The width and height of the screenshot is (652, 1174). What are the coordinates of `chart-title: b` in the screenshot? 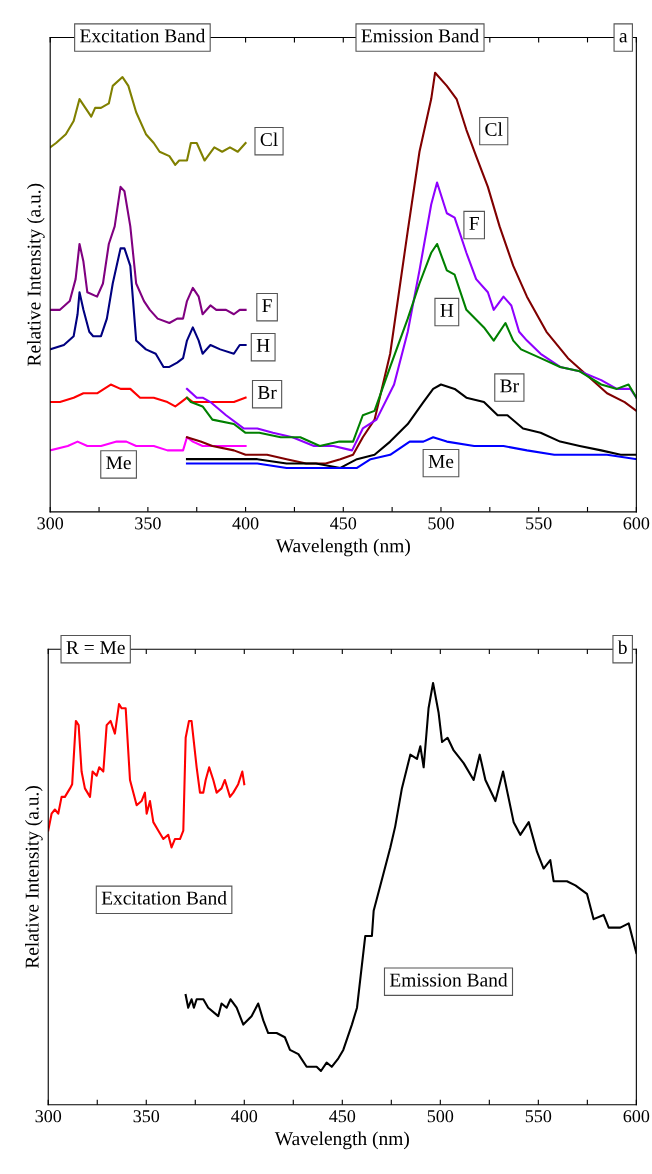 It's located at (622, 647).